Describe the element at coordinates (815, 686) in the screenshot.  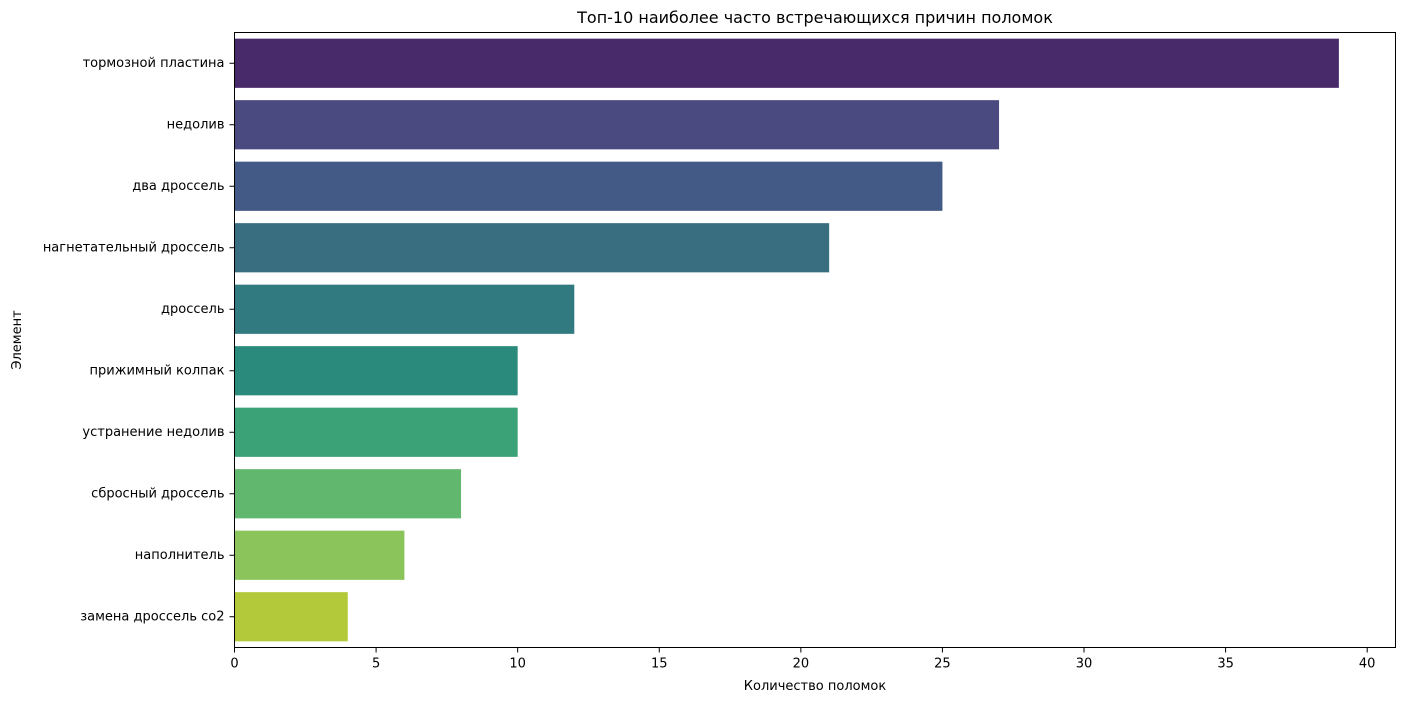
I see `x-axis-label: Количество поломок` at that location.